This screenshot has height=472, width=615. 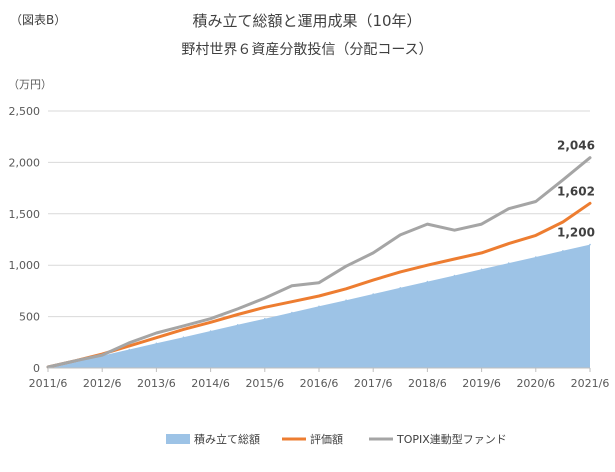 I want to click on y-tick-label: 0, so click(x=36, y=368).